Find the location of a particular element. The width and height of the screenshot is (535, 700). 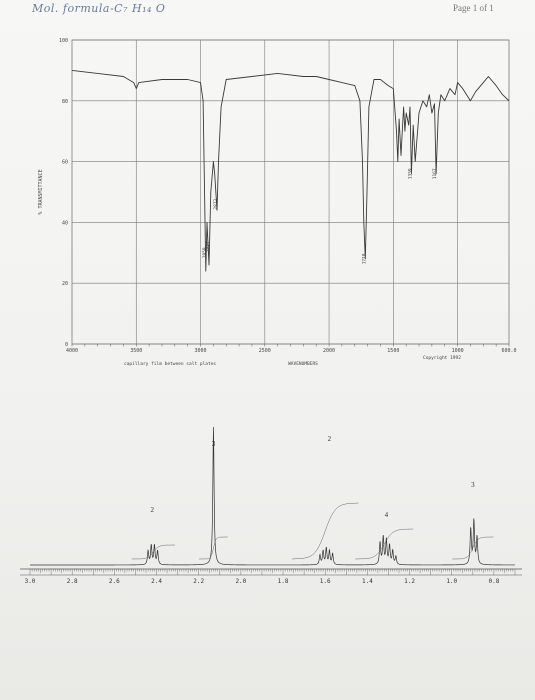

ir-y-tick-label-2: 60 is located at coordinates (65, 163).